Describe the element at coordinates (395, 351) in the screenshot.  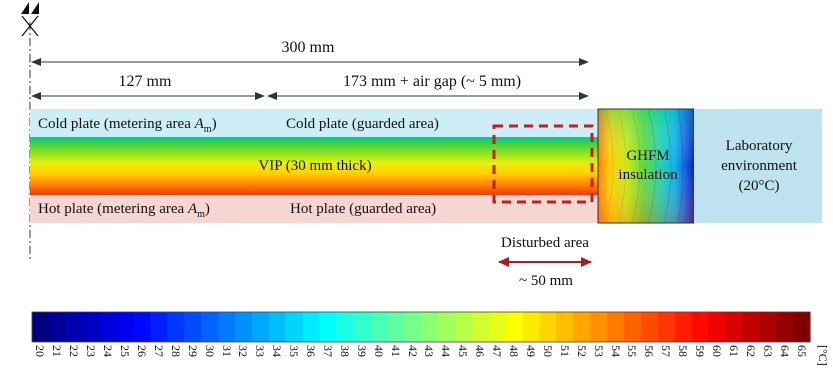
I see `colorbar-tick-label: 41` at that location.